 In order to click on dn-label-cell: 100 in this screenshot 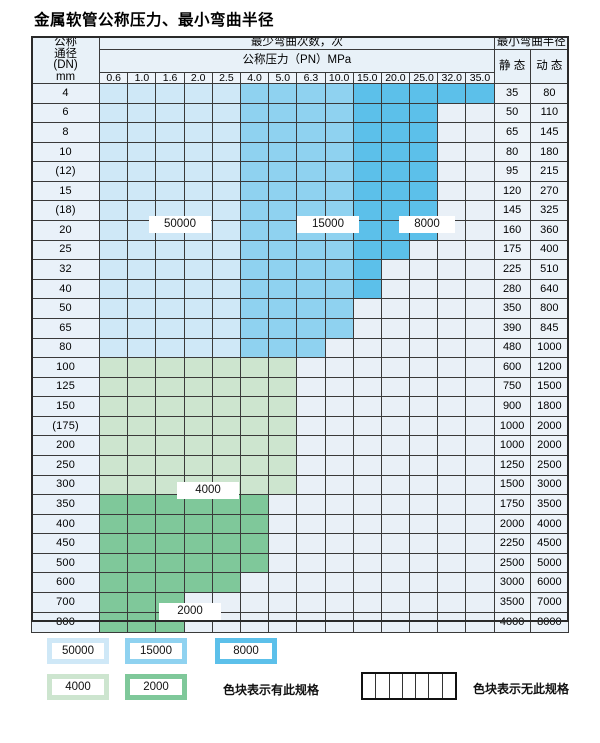, I will do `click(65, 367)`.